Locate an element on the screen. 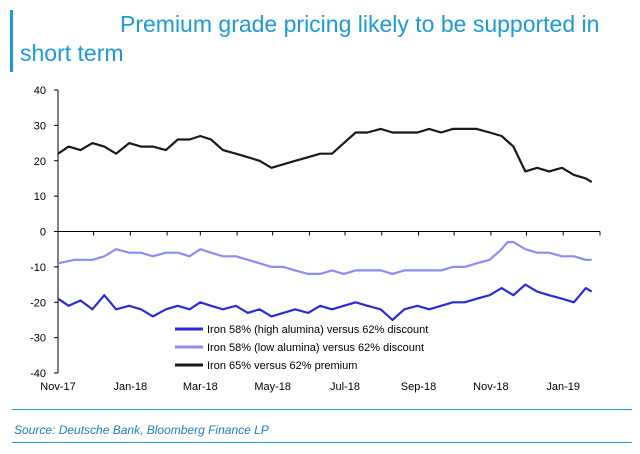 This screenshot has height=454, width=640. y-tick-label: 20 is located at coordinates (40, 162).